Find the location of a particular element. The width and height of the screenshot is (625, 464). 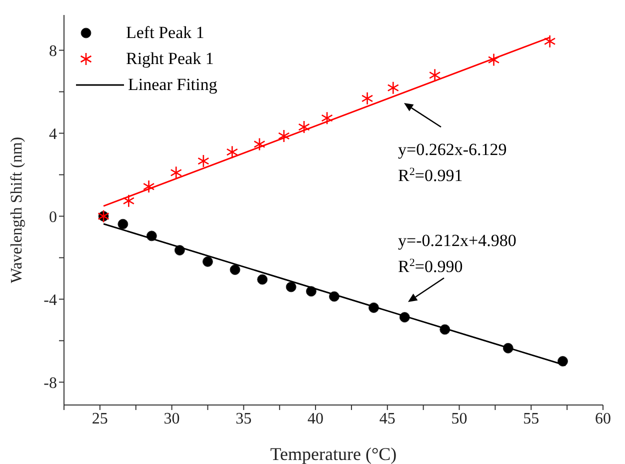

y-axis-title: Wavelength Shift (nm) is located at coordinates (17, 210).